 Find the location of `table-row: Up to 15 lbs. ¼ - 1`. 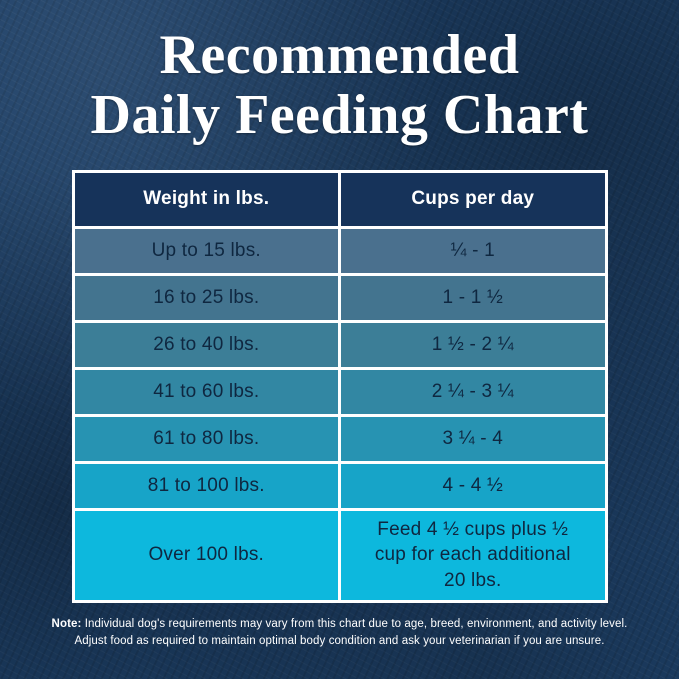

table-row: Up to 15 lbs. ¼ - 1 is located at coordinates (339, 250).